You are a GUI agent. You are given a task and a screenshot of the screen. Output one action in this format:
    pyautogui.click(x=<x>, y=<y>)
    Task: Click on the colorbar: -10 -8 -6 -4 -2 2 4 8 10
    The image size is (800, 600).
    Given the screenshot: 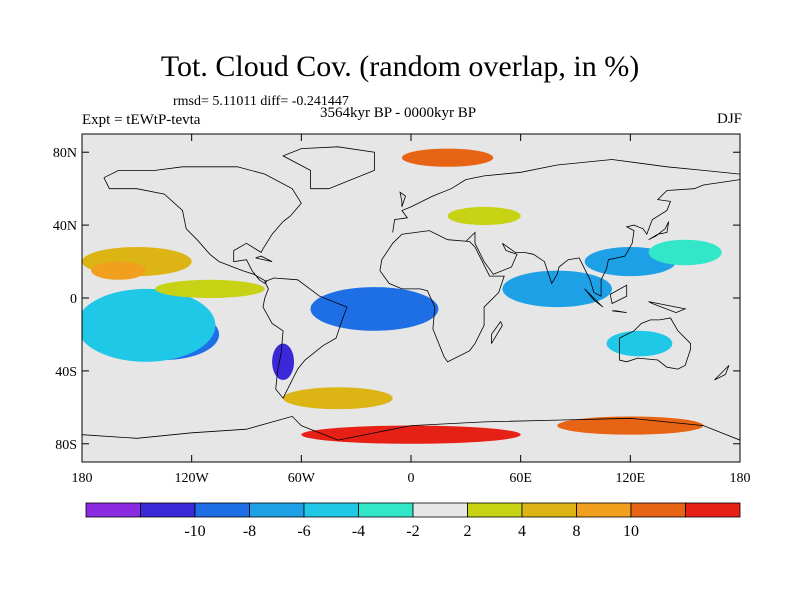 What is the action you would take?
    pyautogui.click(x=413, y=521)
    